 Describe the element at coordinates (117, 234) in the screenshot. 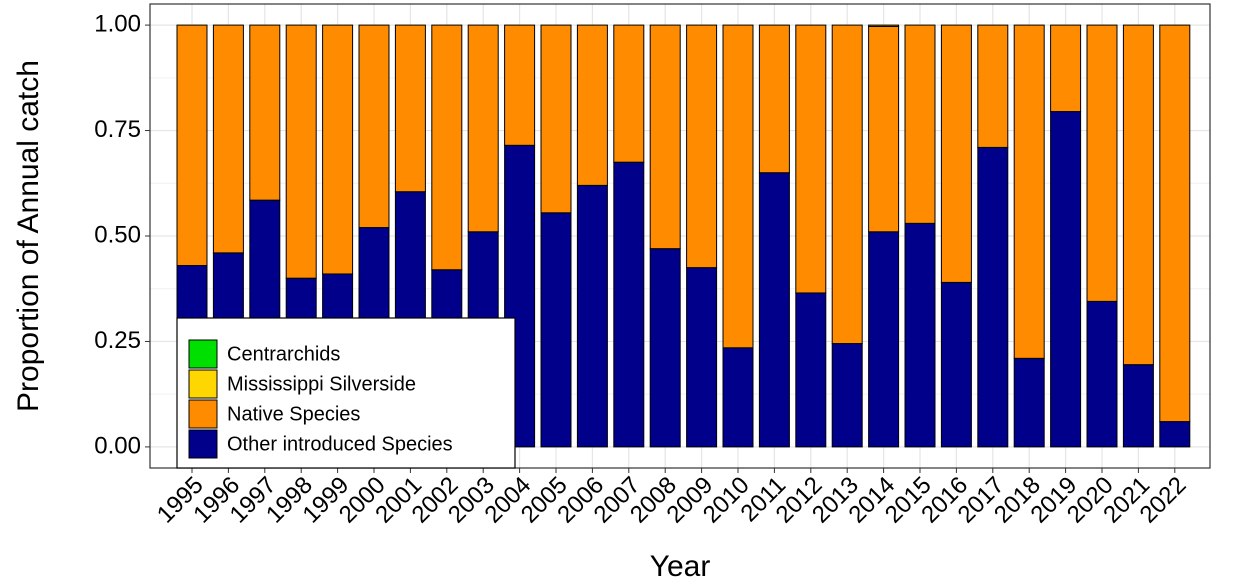

I see `y-tick-label: 0.50` at that location.